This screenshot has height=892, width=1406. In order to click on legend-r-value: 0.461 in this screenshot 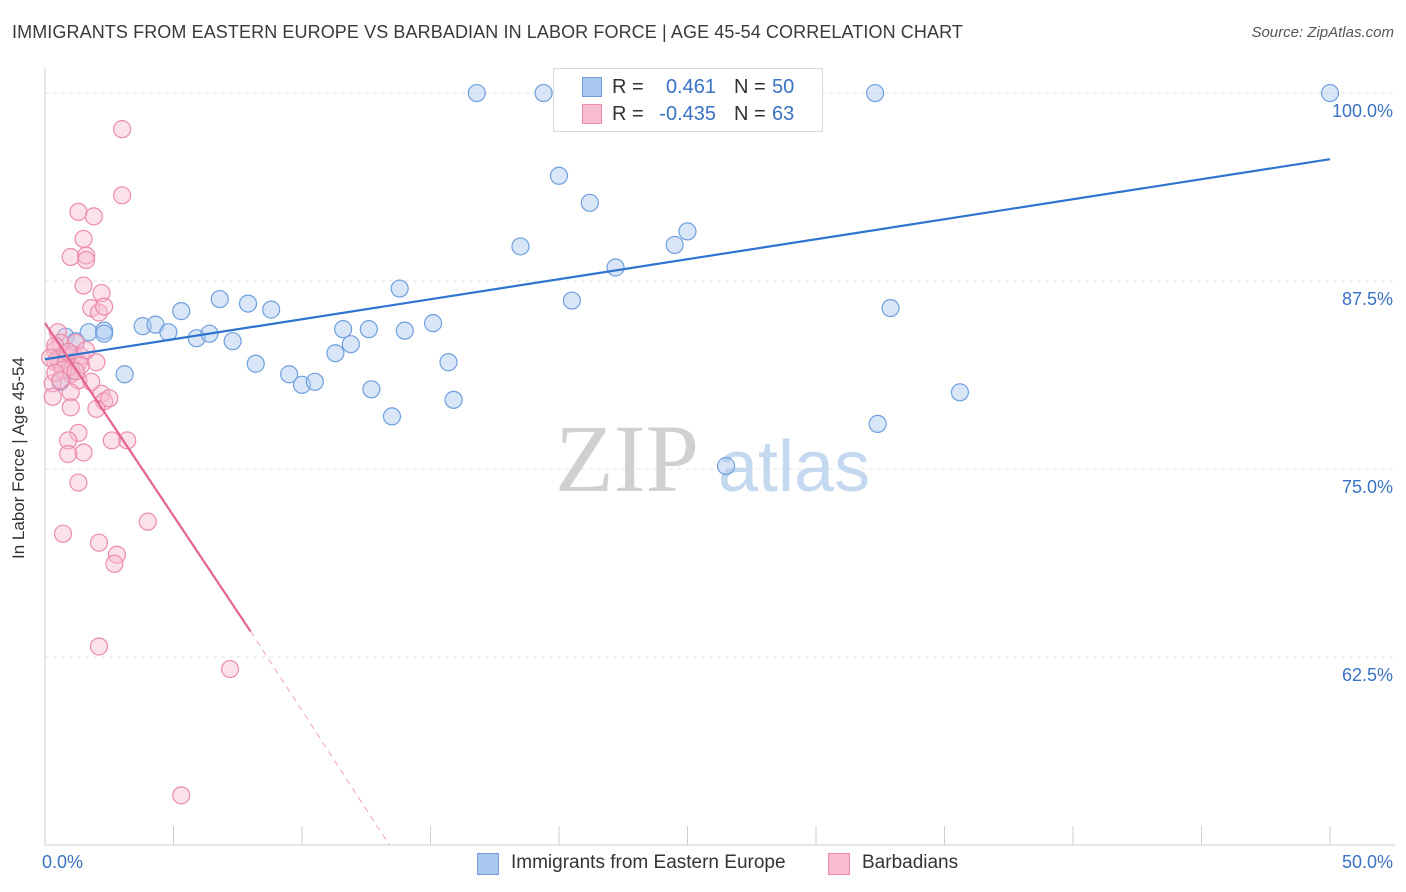, I will do `click(690, 87)`.